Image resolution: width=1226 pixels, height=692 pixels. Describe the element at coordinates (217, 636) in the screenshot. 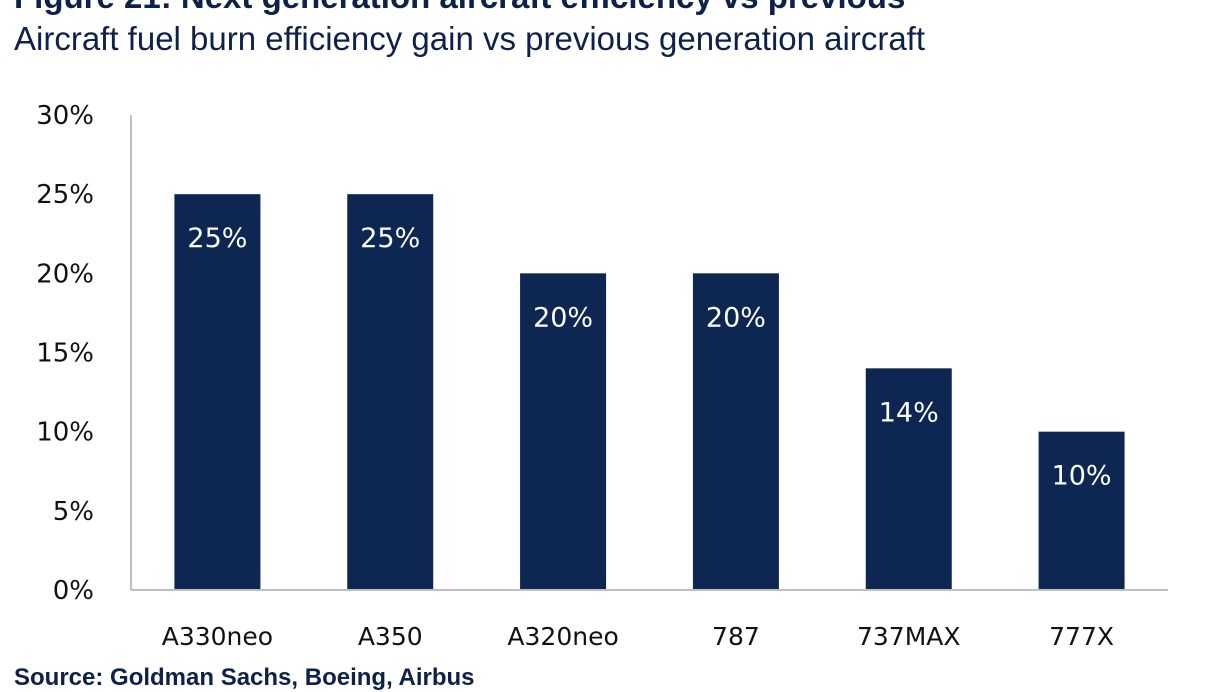

I see `x-tick-label: A330neo` at that location.